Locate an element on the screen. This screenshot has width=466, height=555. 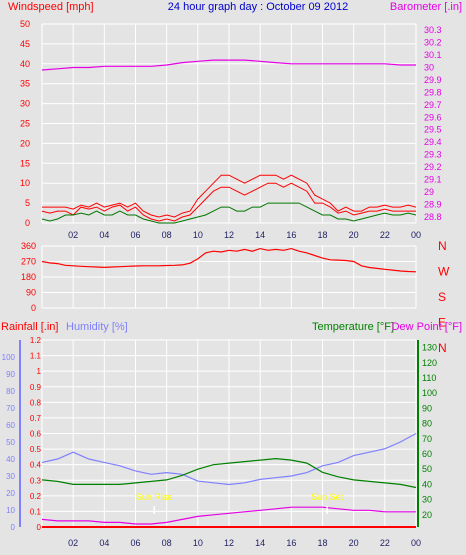
rainfall-tick-label: 1.1 is located at coordinates (36, 356).